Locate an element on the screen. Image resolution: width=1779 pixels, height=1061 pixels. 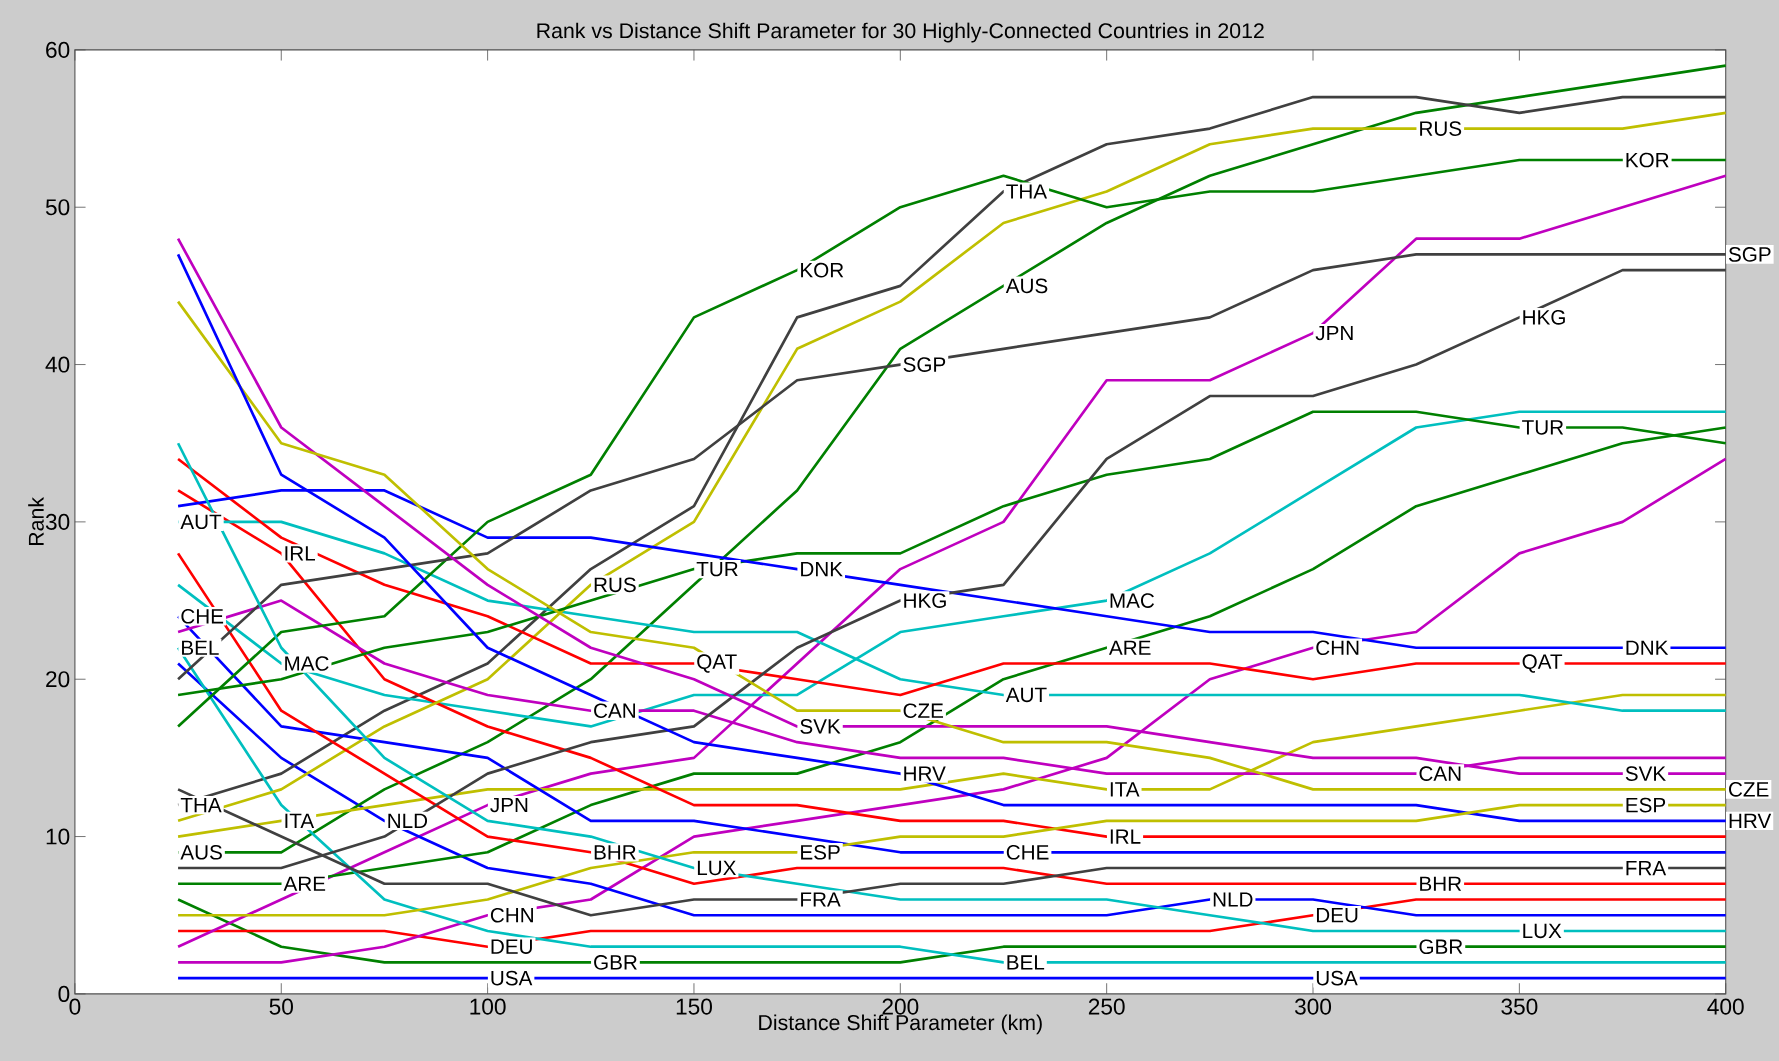
y-tick-label: 0 is located at coordinates (64, 993).